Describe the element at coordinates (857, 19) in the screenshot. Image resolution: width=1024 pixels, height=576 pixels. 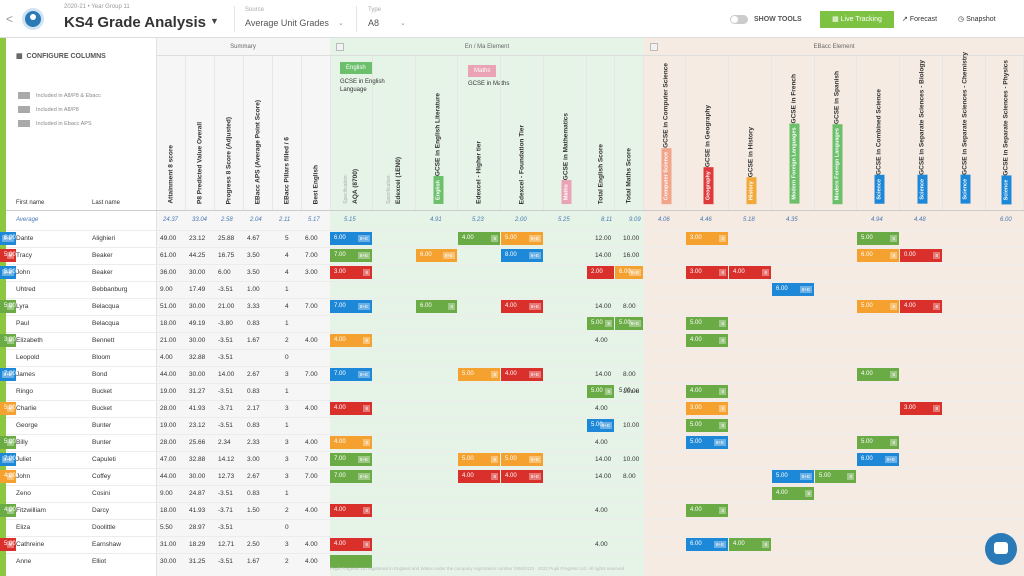
I see `live-tracking-button: ▦ Live Tracking` at that location.